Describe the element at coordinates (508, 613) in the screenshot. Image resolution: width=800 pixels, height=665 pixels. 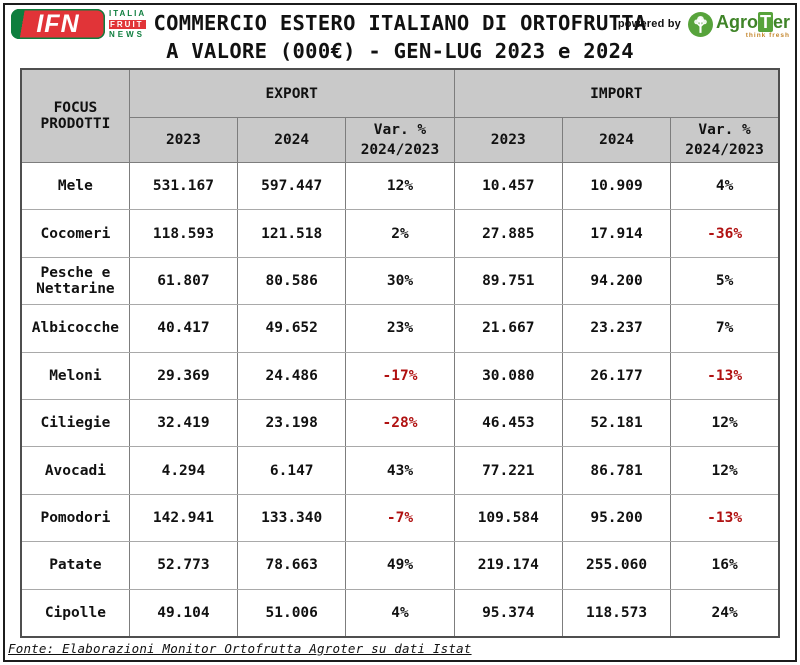
I see `value-cell: 95.374` at that location.